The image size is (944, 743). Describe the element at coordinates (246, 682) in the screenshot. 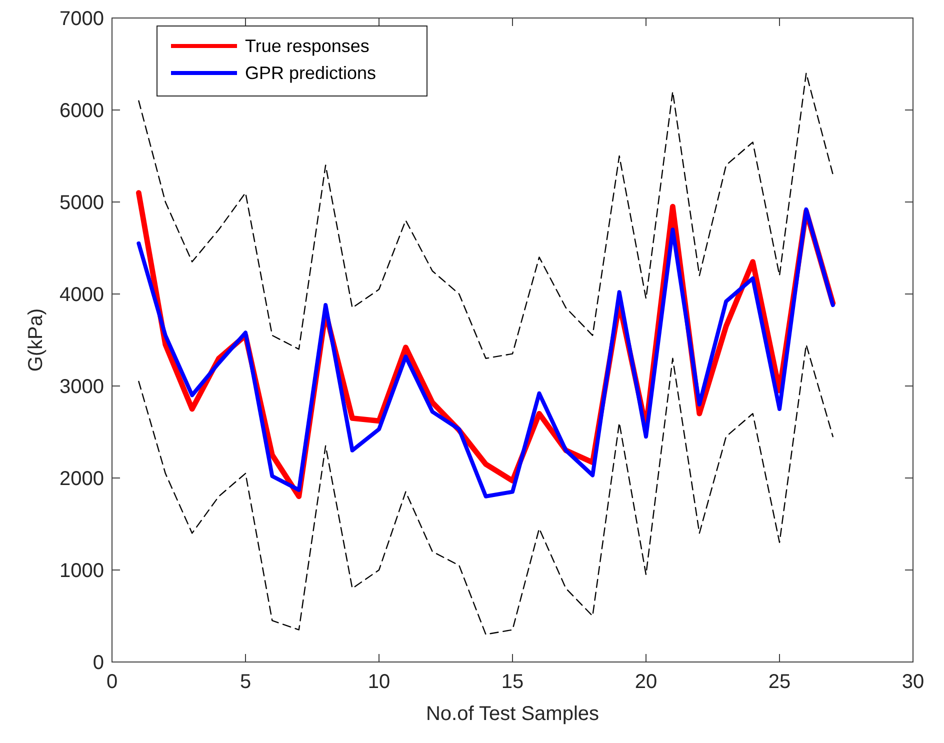

I see `x-tick-label: 5` at that location.